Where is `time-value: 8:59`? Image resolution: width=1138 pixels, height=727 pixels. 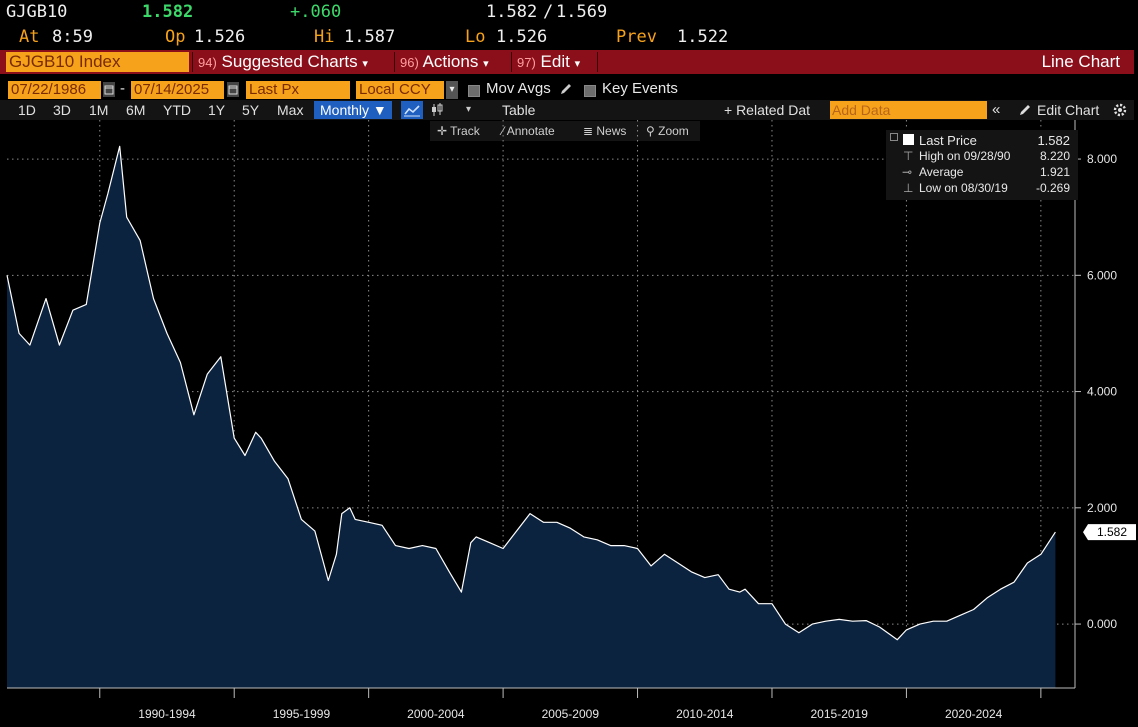
time-value: 8:59 is located at coordinates (72, 37).